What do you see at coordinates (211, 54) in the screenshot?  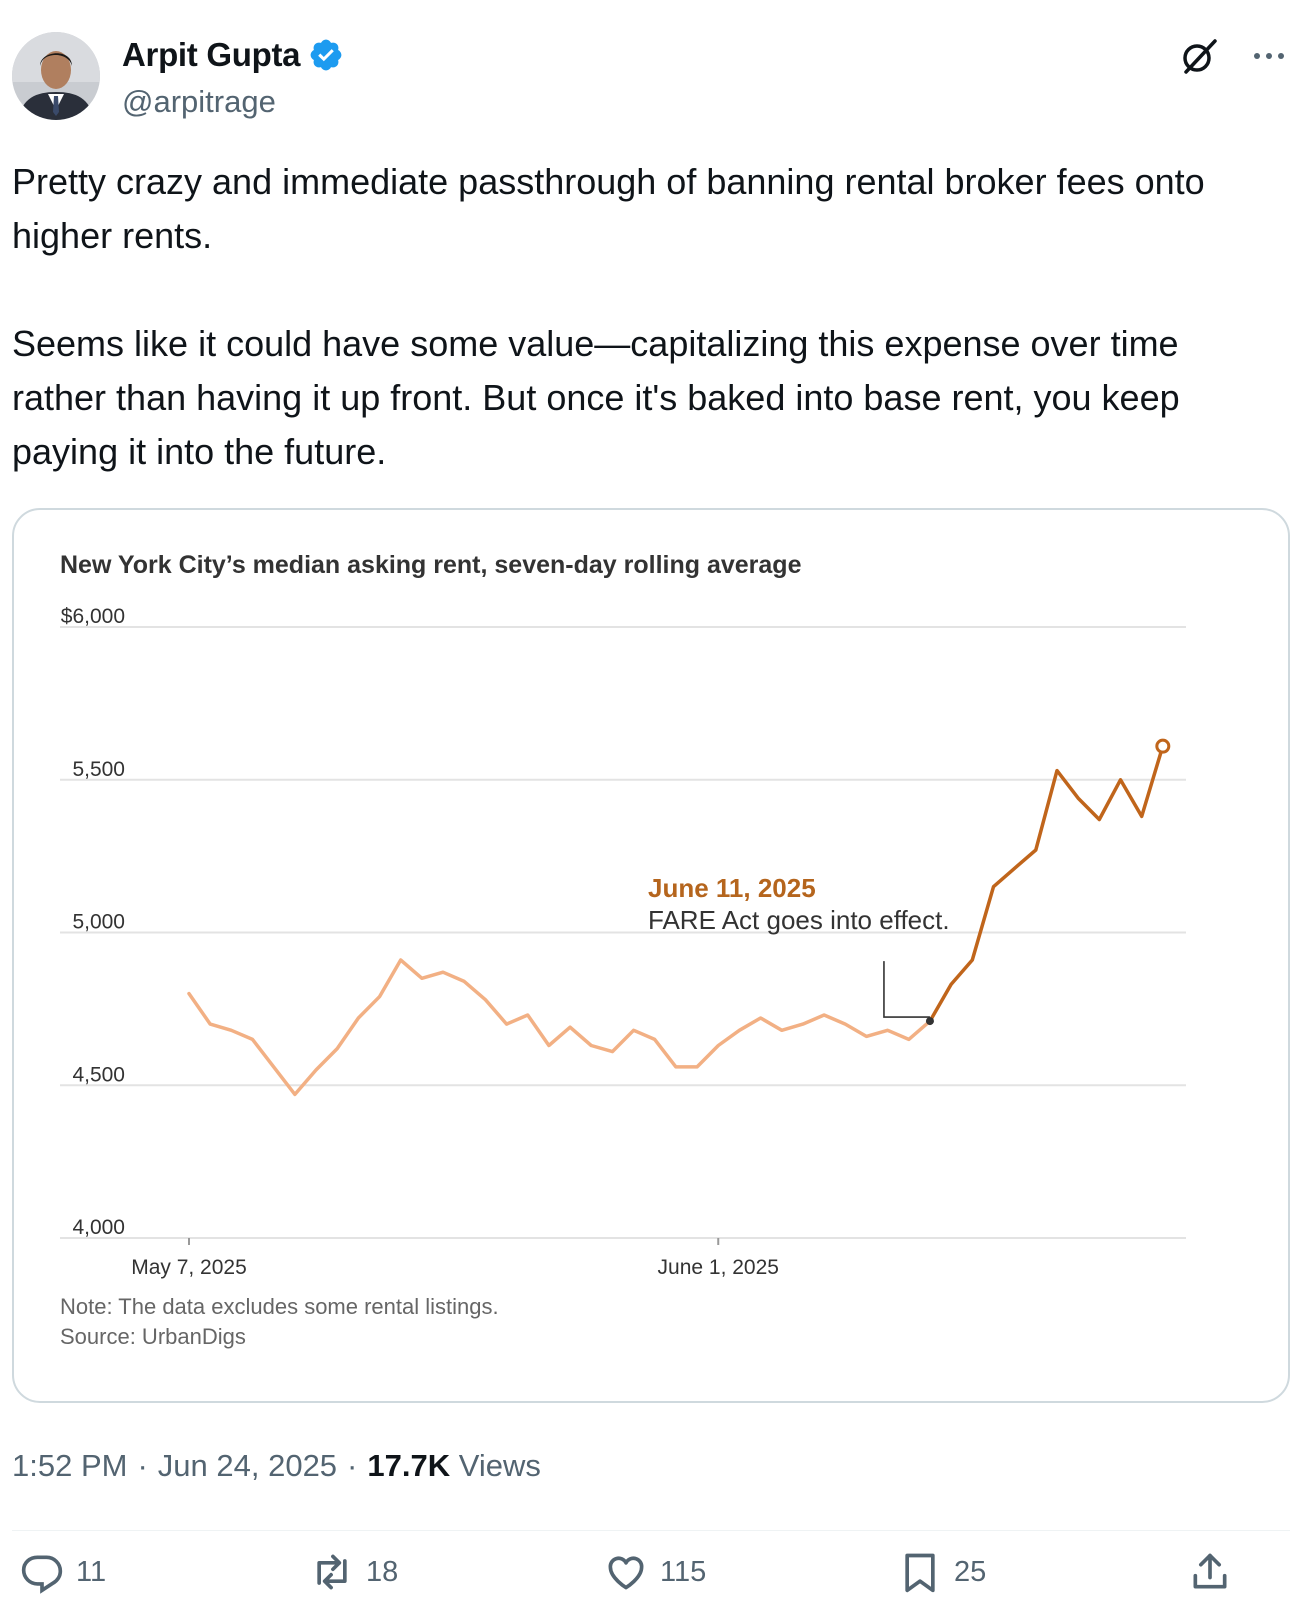 I see `author-name: Arpit Gupta` at bounding box center [211, 54].